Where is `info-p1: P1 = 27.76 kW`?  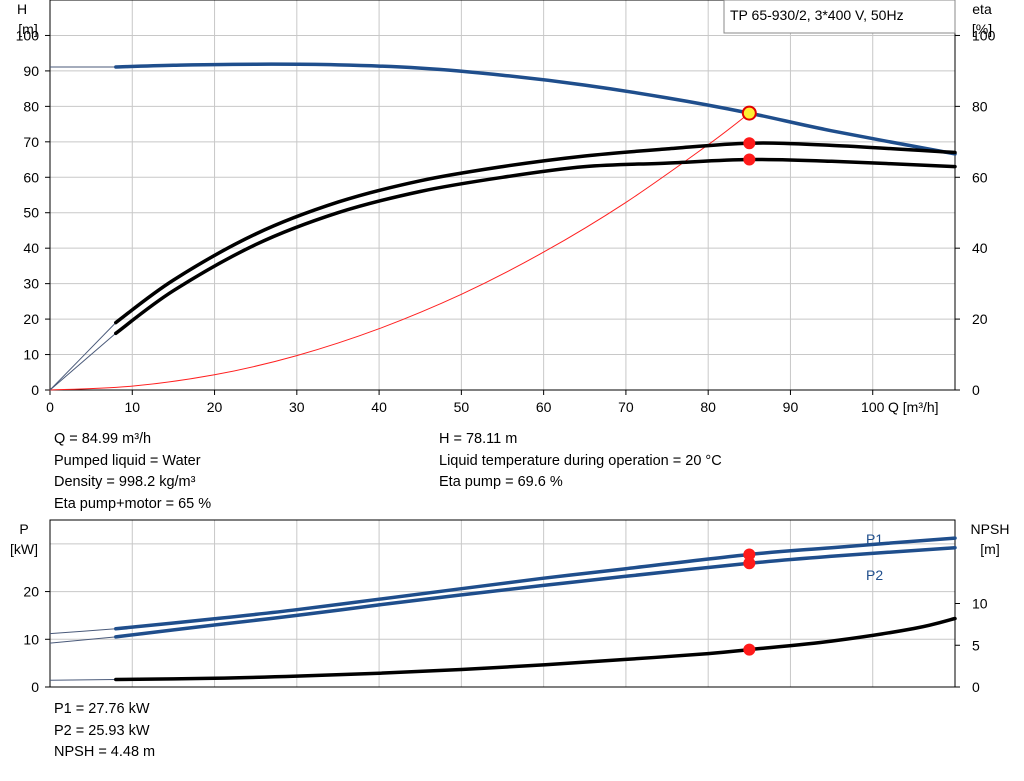 info-p1: P1 = 27.76 kW is located at coordinates (102, 709).